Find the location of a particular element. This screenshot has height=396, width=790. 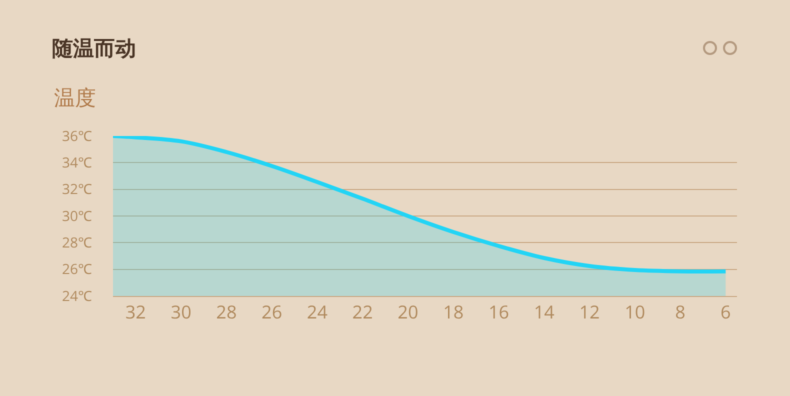

y-tick-label: 24℃ is located at coordinates (77, 296).